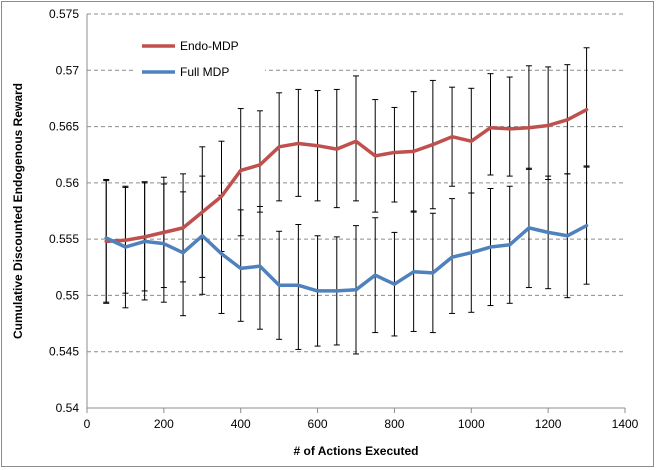 The image size is (656, 470). Describe the element at coordinates (64, 352) in the screenshot. I see `y-tick-label: 0.545` at that location.